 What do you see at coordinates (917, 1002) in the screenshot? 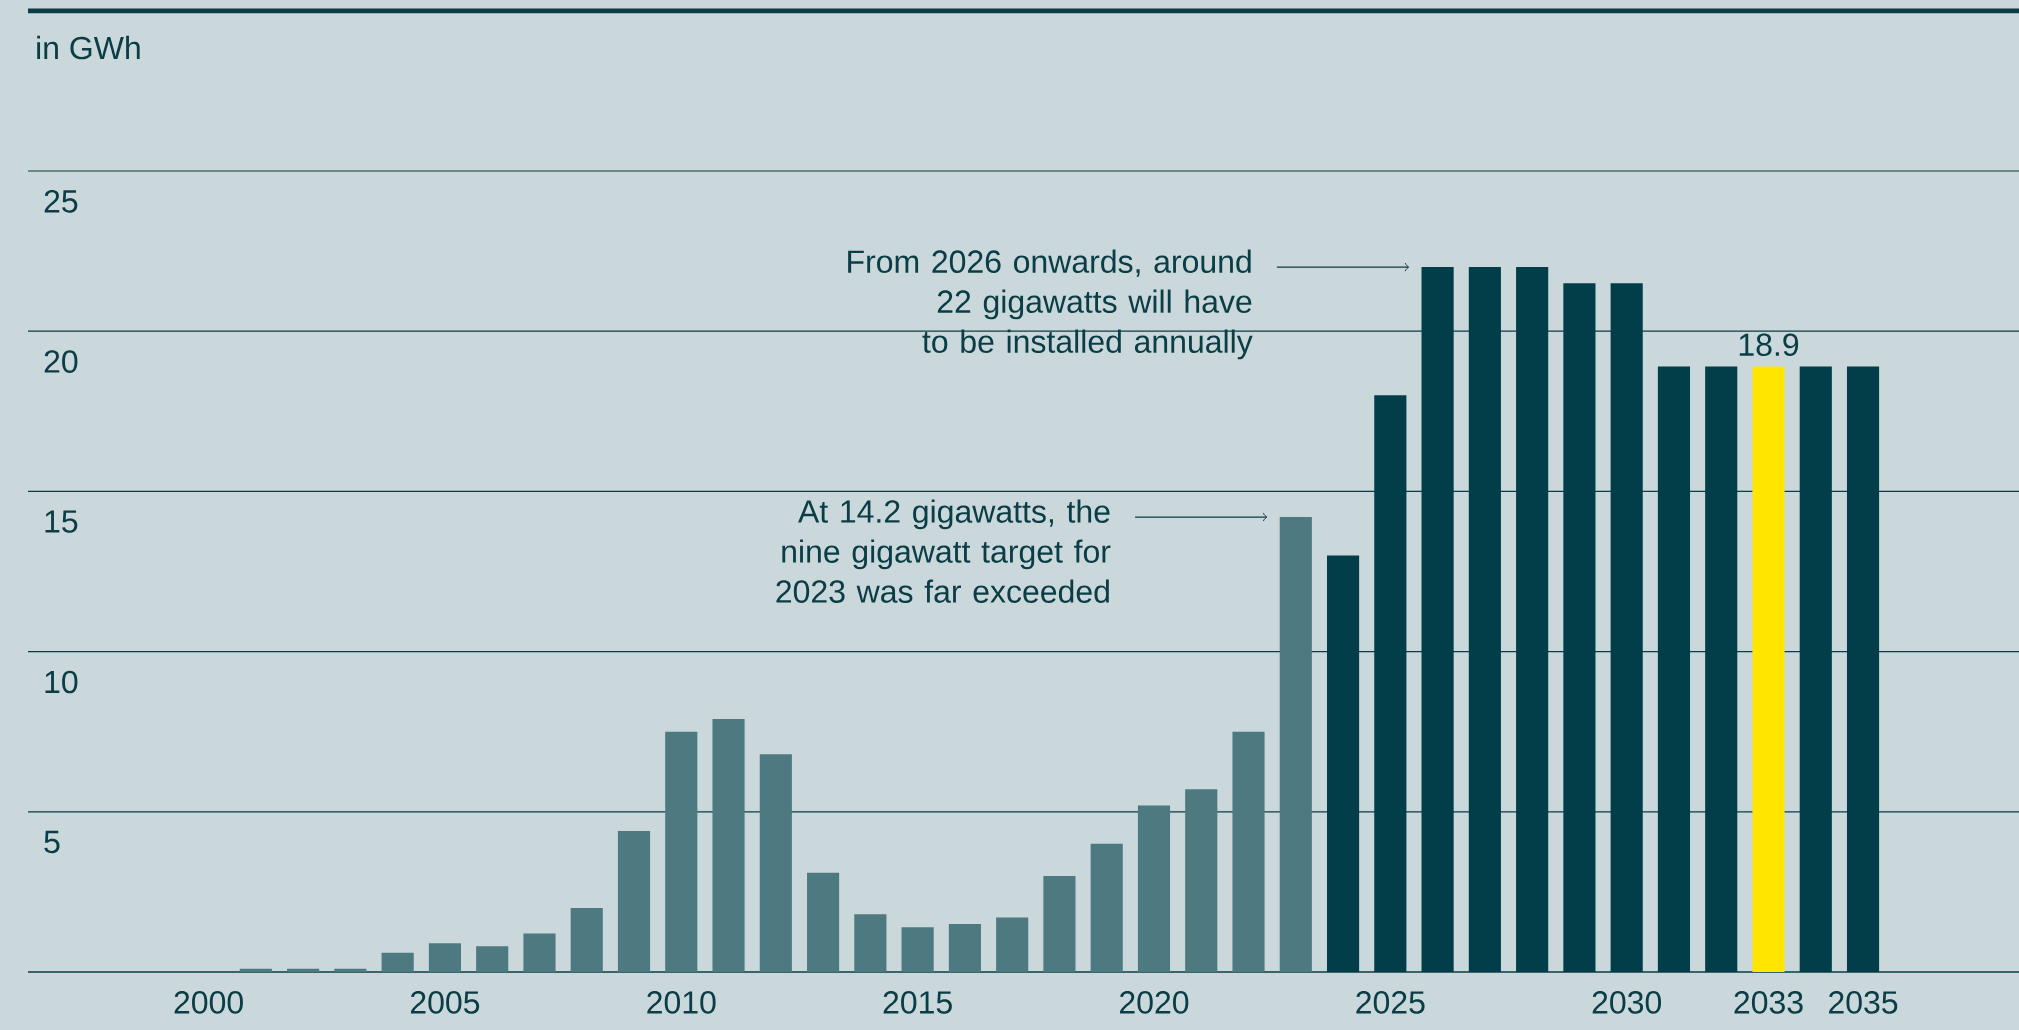
I see `x-tick-label: 2015` at bounding box center [917, 1002].